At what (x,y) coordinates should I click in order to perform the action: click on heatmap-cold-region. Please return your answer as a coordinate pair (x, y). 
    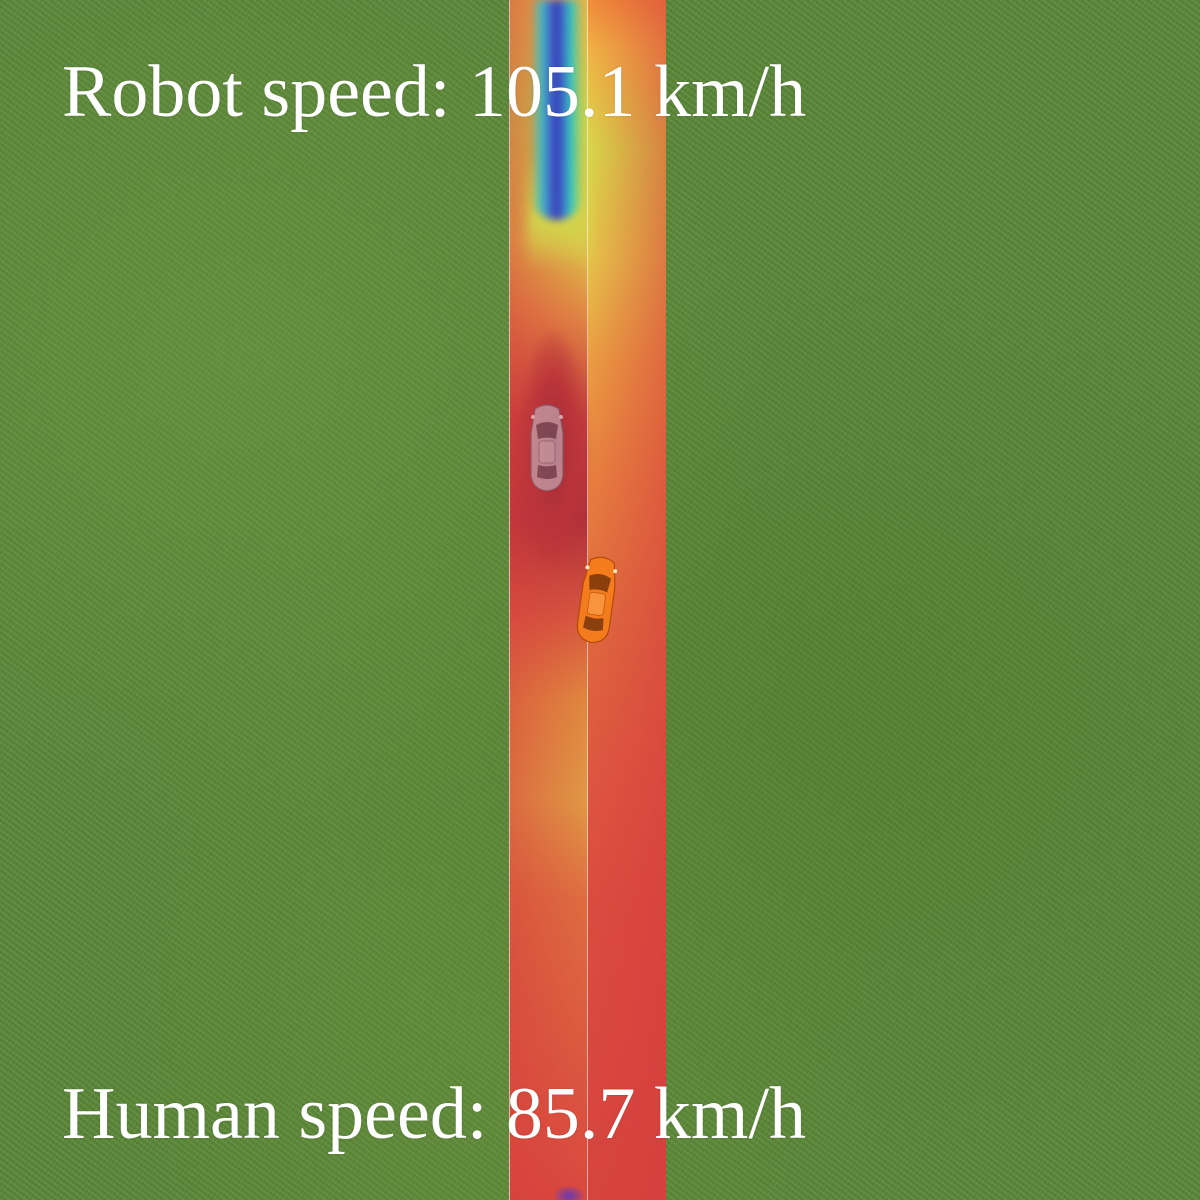
    Looking at the image, I should click on (557, 110).